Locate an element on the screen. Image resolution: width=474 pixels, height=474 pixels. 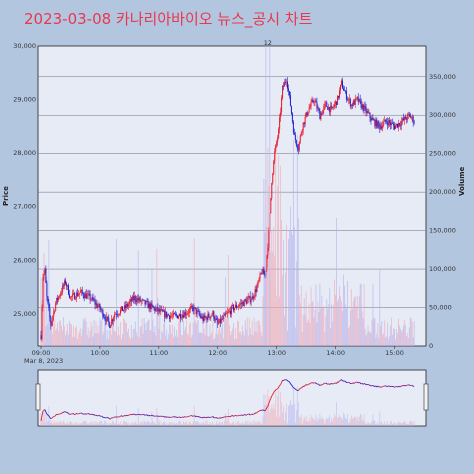
news-marker-label: 1 is located at coordinates (266, 43).